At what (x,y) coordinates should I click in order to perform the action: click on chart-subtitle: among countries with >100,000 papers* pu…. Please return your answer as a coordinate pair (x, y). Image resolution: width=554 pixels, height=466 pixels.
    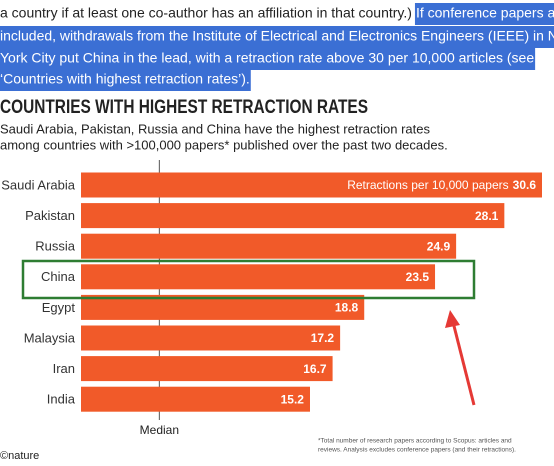
    Looking at the image, I should click on (224, 144).